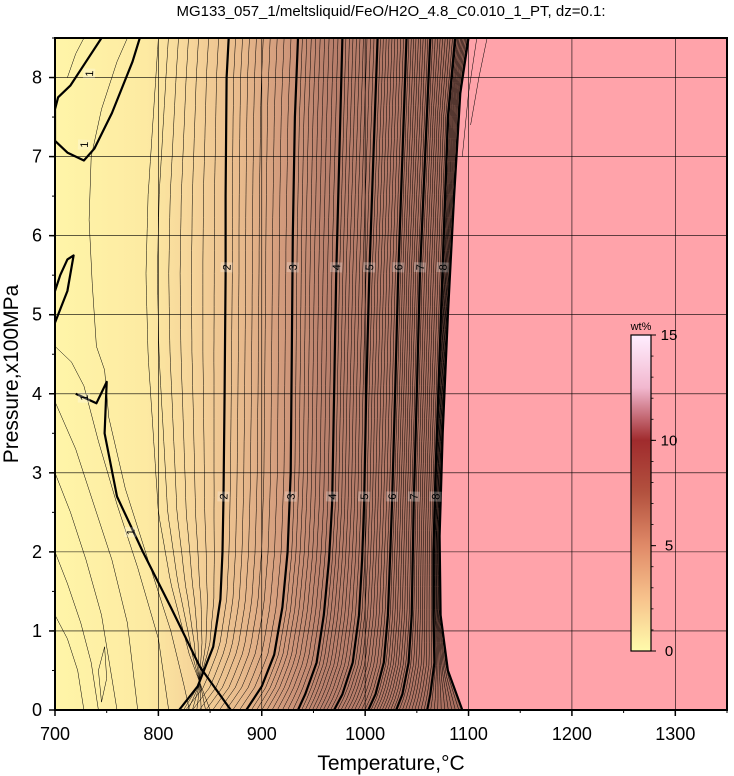 Image resolution: width=734 pixels, height=776 pixels. What do you see at coordinates (55, 734) in the screenshot?
I see `x-tick-label: 700` at bounding box center [55, 734].